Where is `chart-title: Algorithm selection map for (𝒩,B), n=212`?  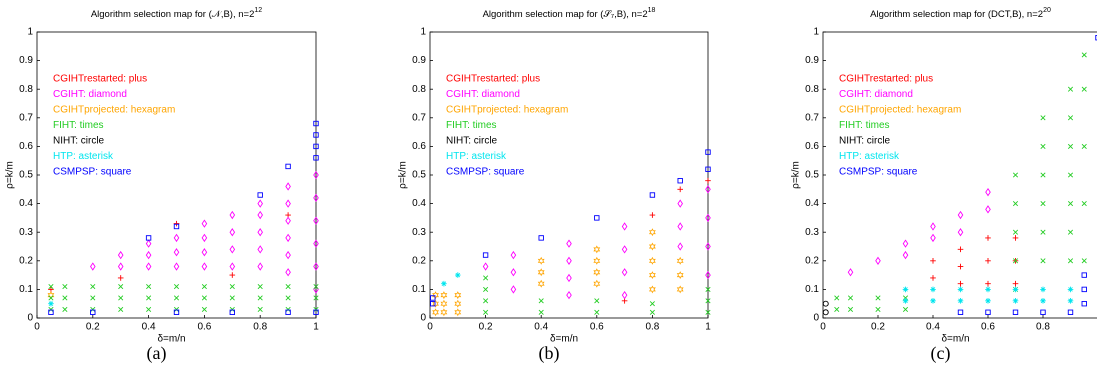
chart-title: Algorithm selection map for (𝒩,B), n=212 is located at coordinates (176, 13).